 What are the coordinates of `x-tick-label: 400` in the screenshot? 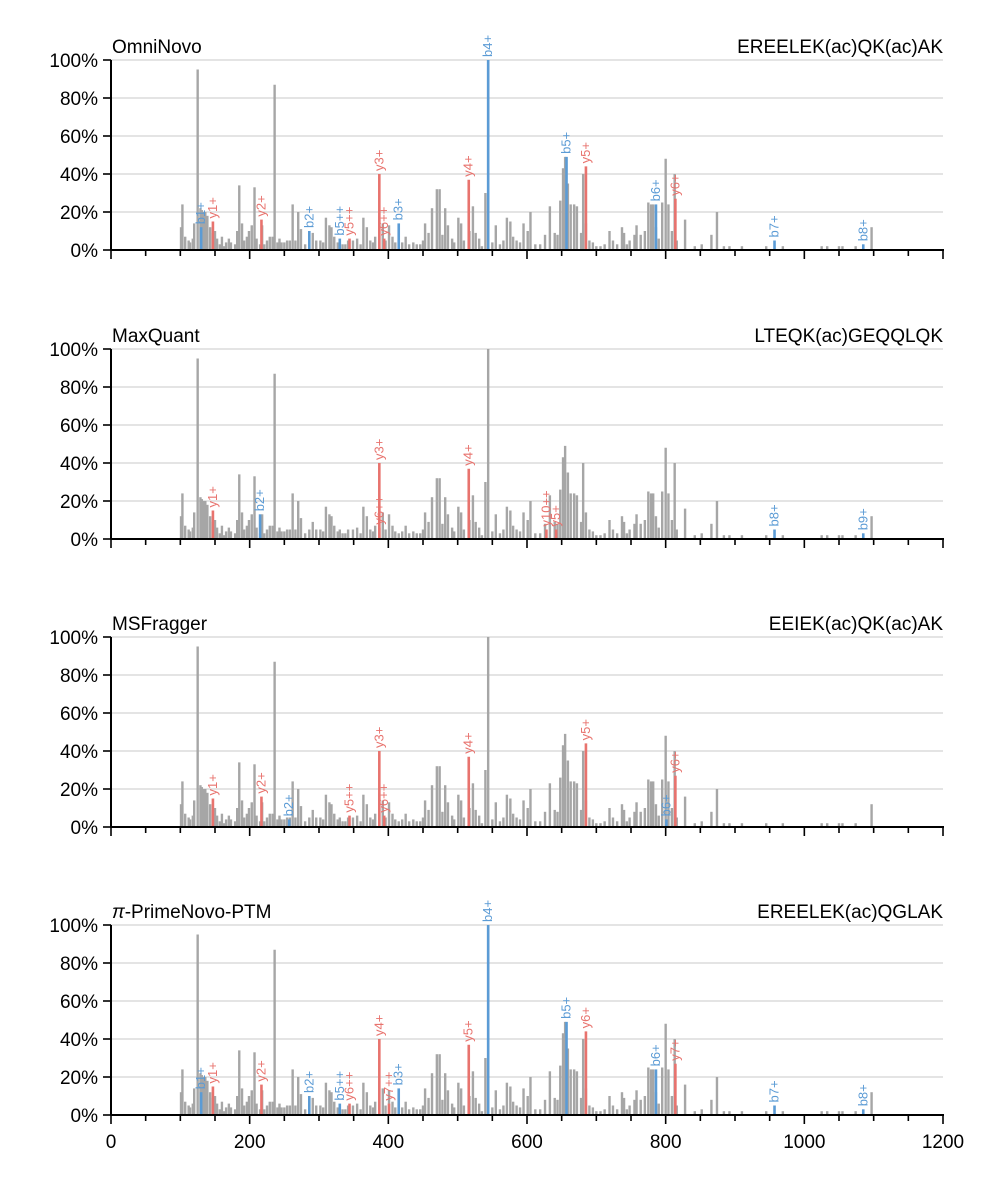 It's located at (388, 1142).